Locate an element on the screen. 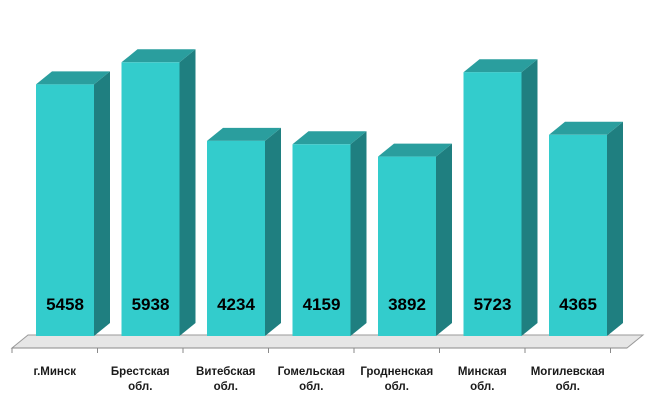  bar-value-label: 4365 is located at coordinates (578, 304).